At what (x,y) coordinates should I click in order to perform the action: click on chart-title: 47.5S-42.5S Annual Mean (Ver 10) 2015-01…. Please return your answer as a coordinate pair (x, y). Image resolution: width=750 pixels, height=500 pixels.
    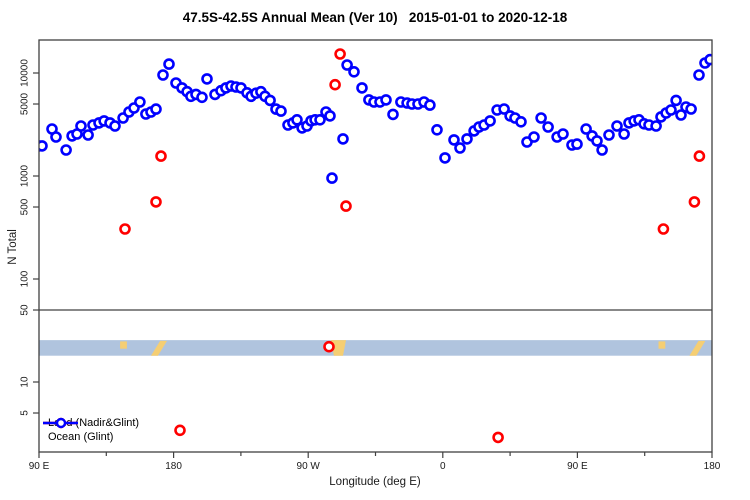
    Looking at the image, I should click on (375, 17).